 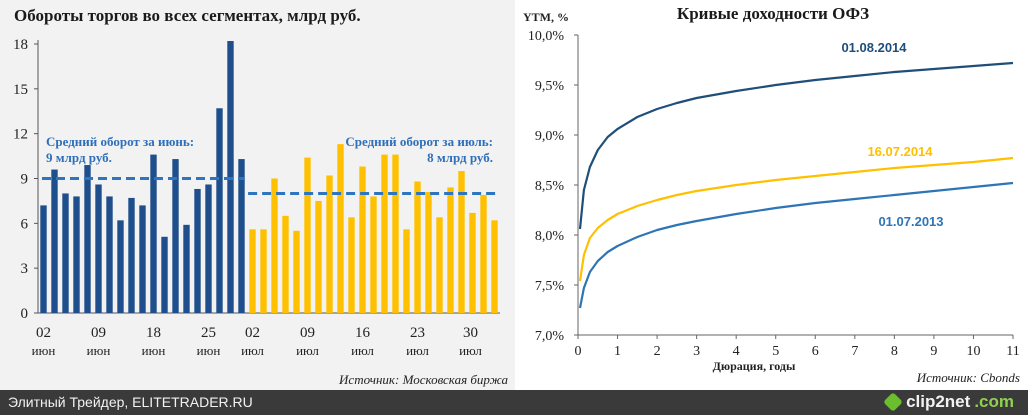 What do you see at coordinates (25, 314) in the screenshot?
I see `y-tick-label: 0` at bounding box center [25, 314].